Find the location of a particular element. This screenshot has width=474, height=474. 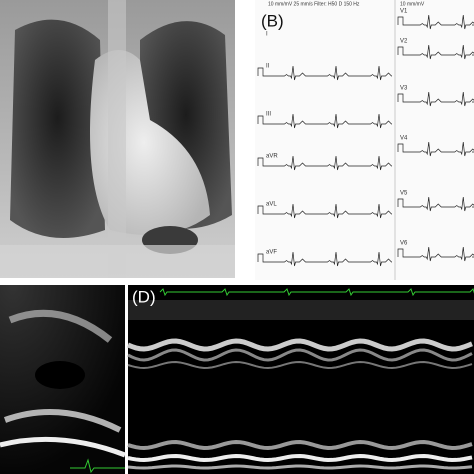

lead-label: III is located at coordinates (268, 115).